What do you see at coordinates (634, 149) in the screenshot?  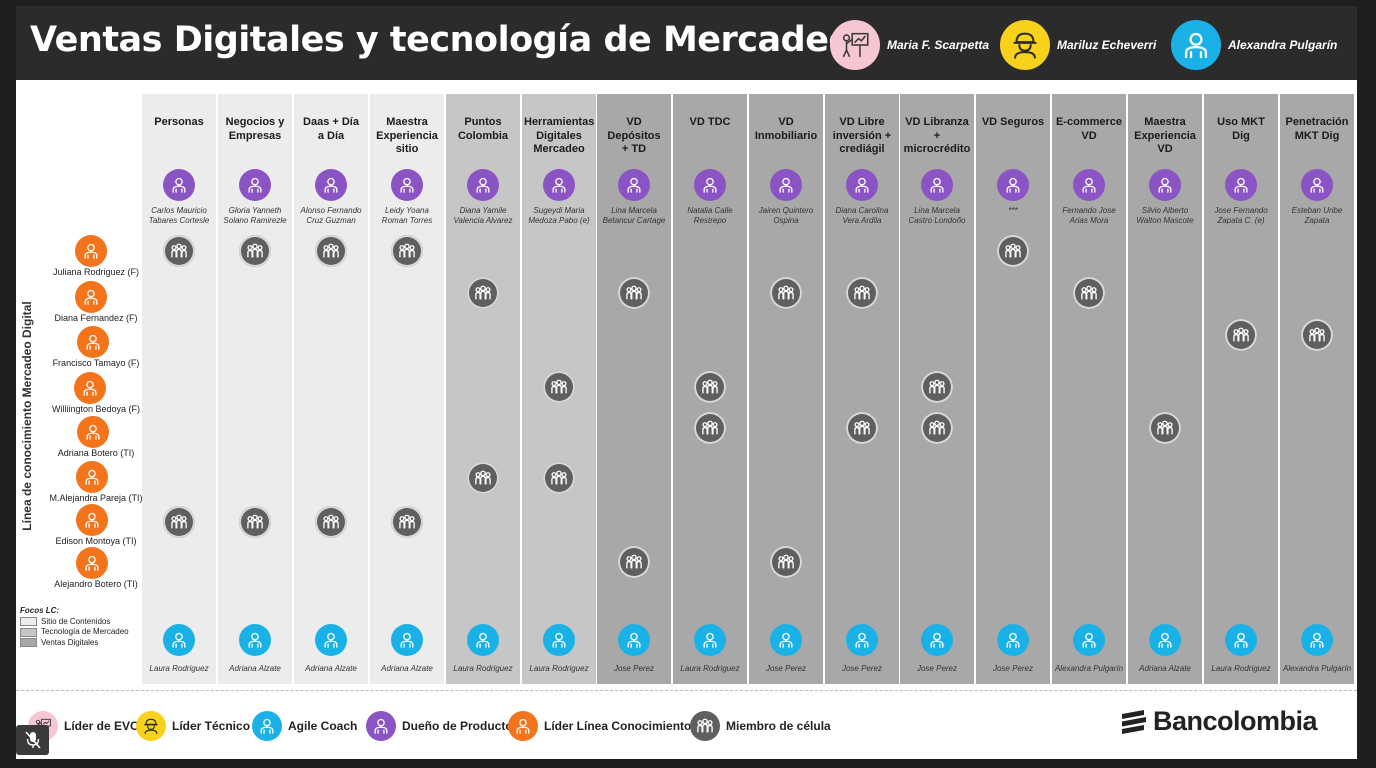 I see `column-title-line: + TD` at bounding box center [634, 149].